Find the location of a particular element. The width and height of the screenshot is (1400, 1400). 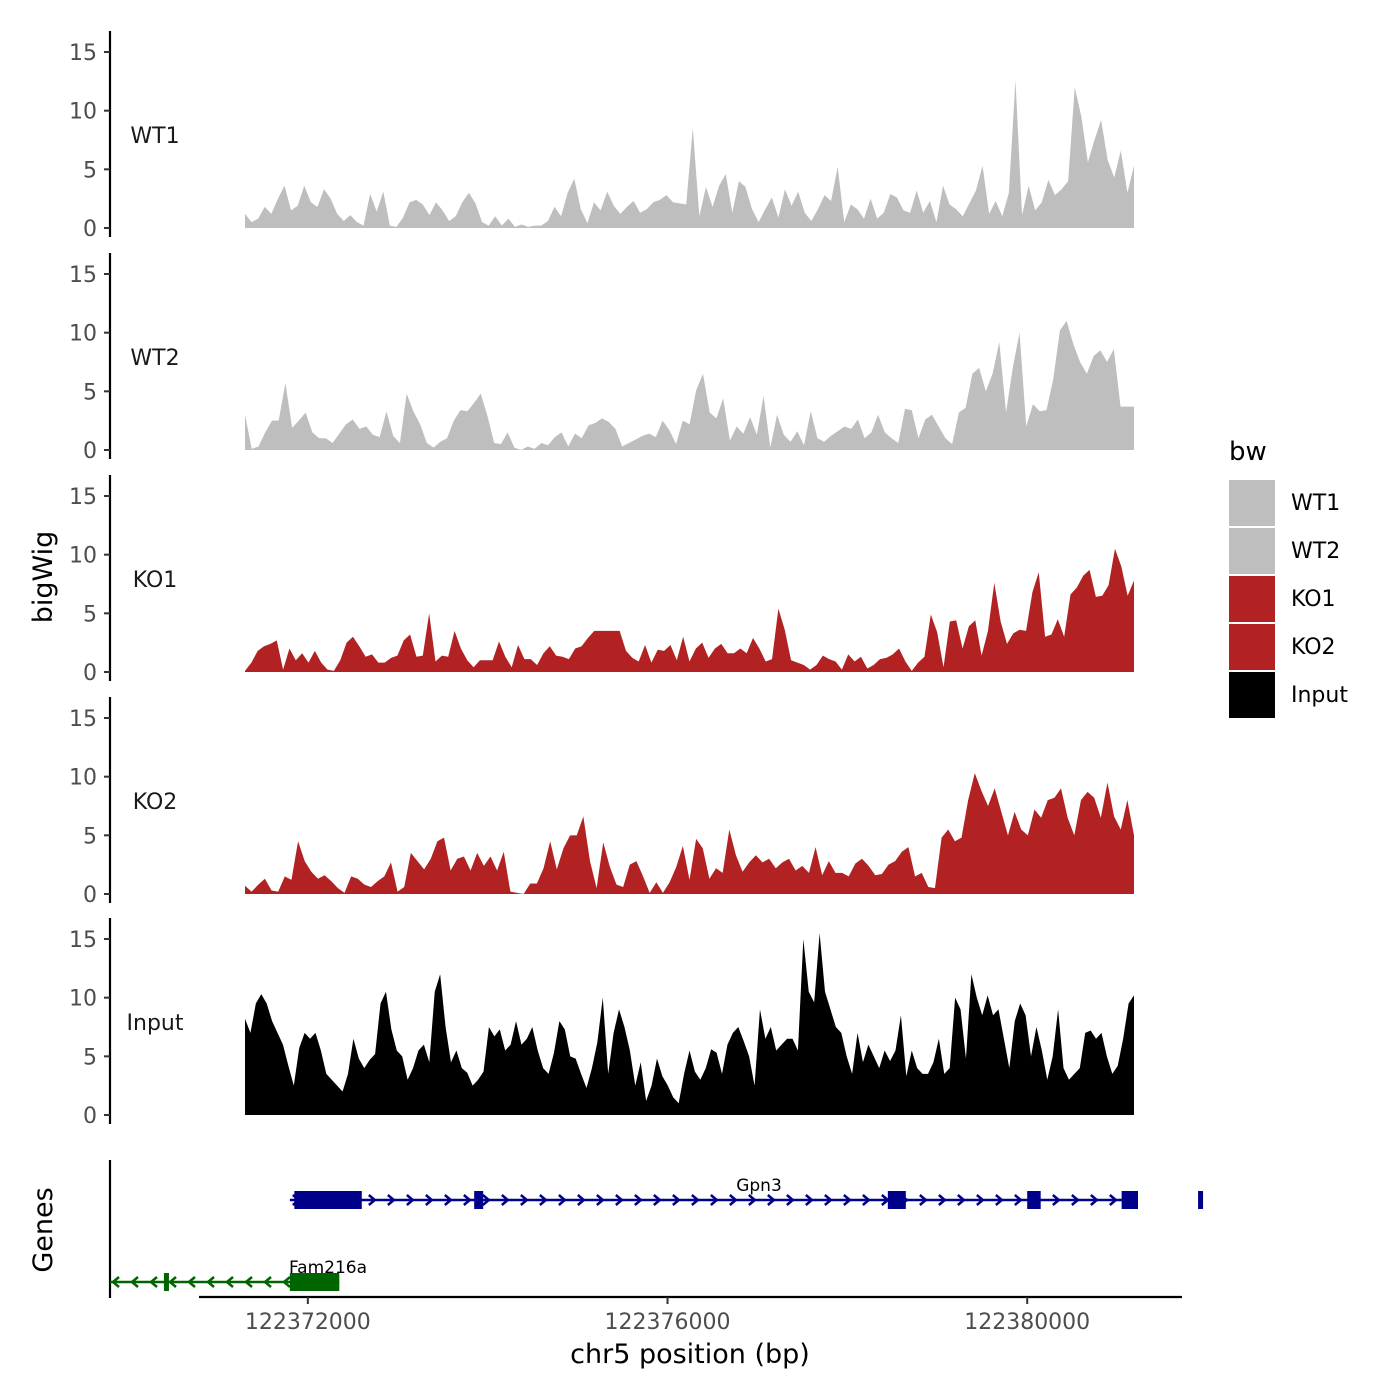

coverage-area-ko2 is located at coordinates (689, 833).